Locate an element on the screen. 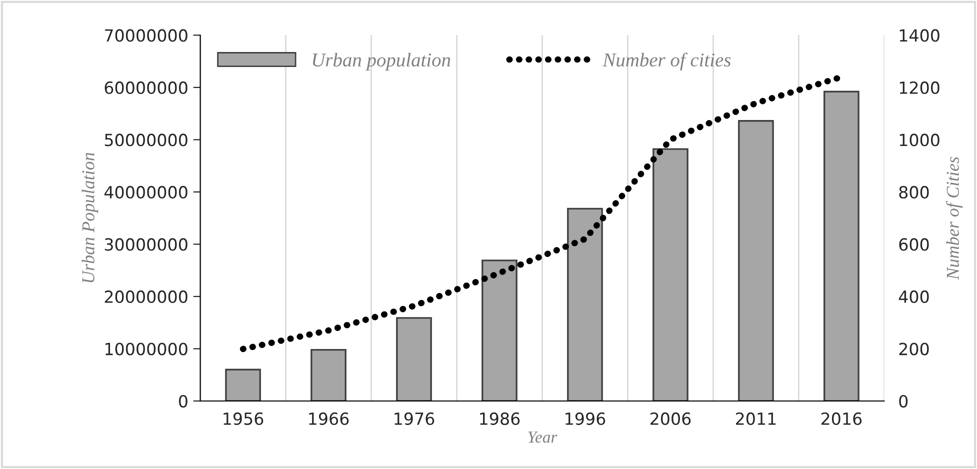  y2-tick-label: 1400 is located at coordinates (920, 35).